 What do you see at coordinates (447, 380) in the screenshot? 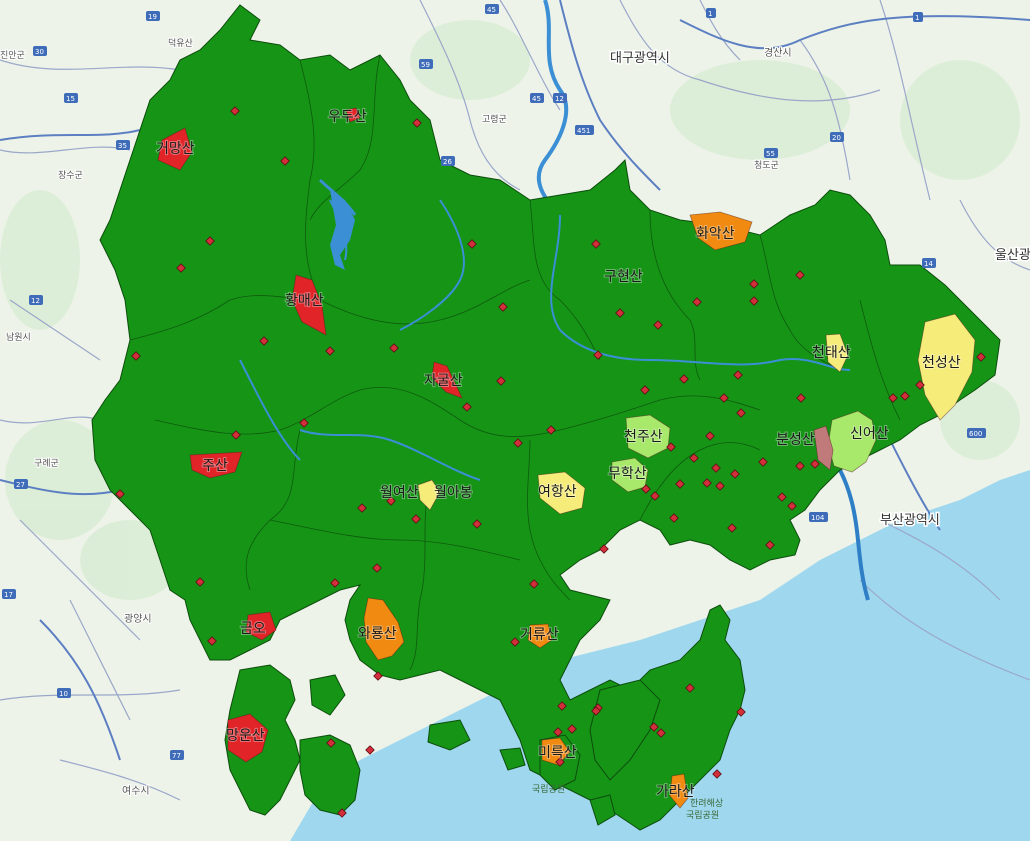
I see `peak-area-jagul` at bounding box center [447, 380].